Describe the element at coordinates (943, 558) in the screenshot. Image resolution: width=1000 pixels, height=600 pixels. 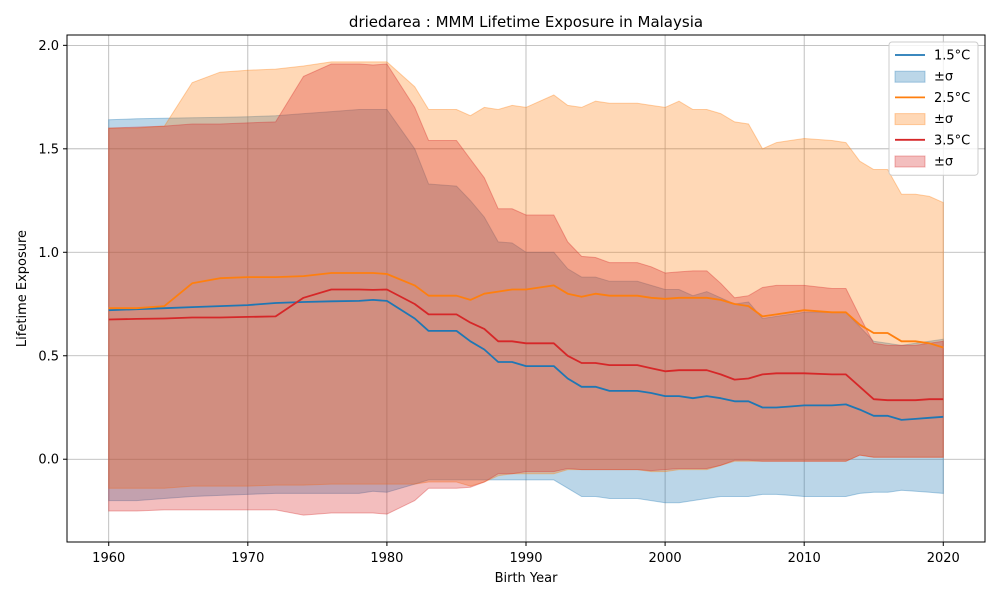
I see `x-tick-label: 2020` at that location.